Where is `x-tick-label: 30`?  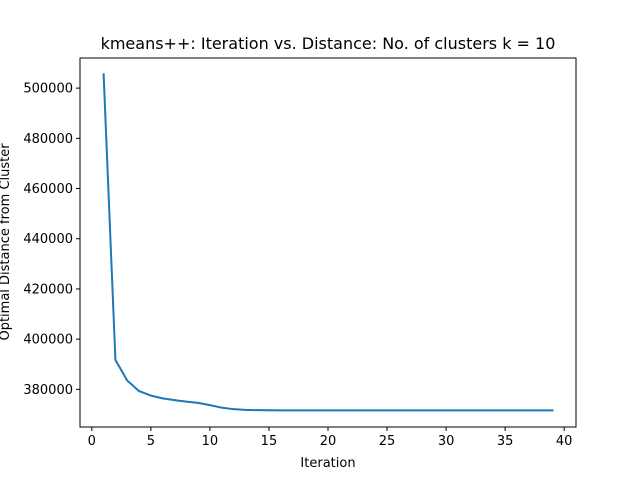
x-tick-label: 30 is located at coordinates (446, 441).